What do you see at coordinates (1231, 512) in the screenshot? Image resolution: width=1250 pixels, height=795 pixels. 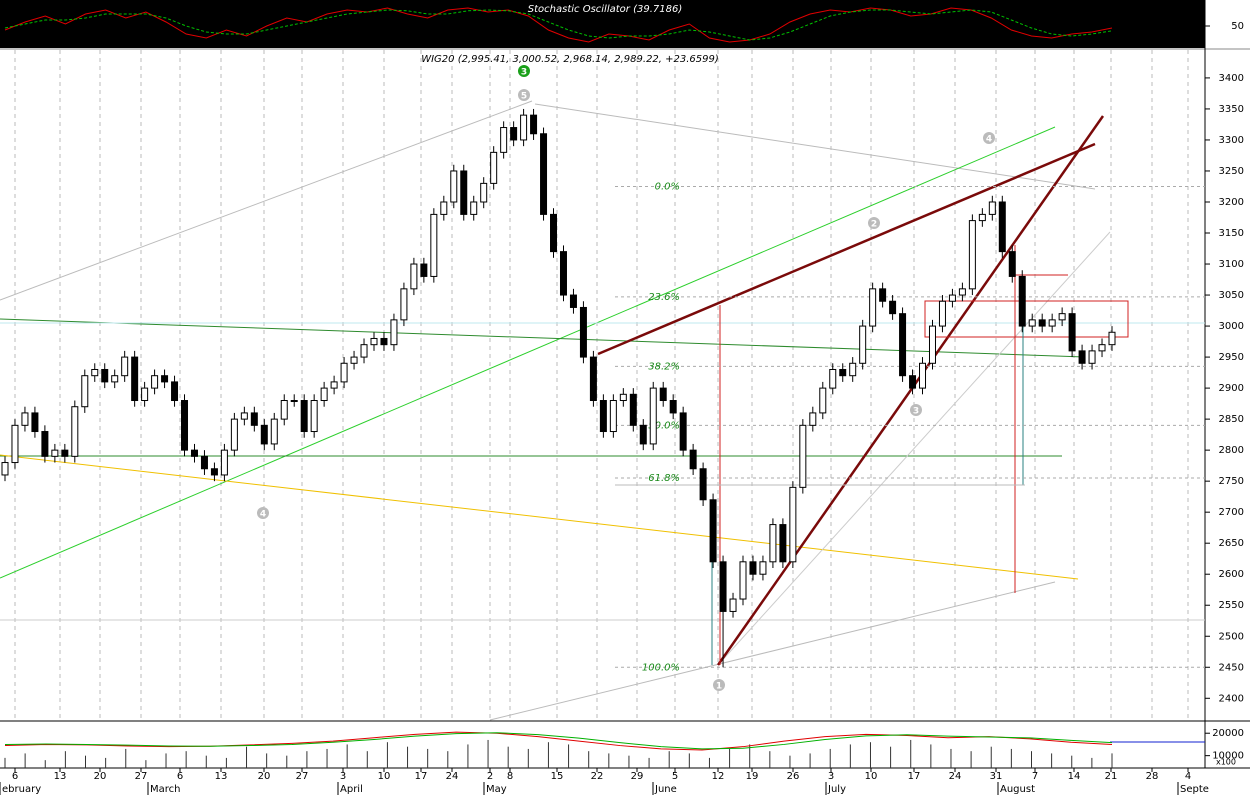 I see `y-tick-label: 2700` at bounding box center [1231, 512].